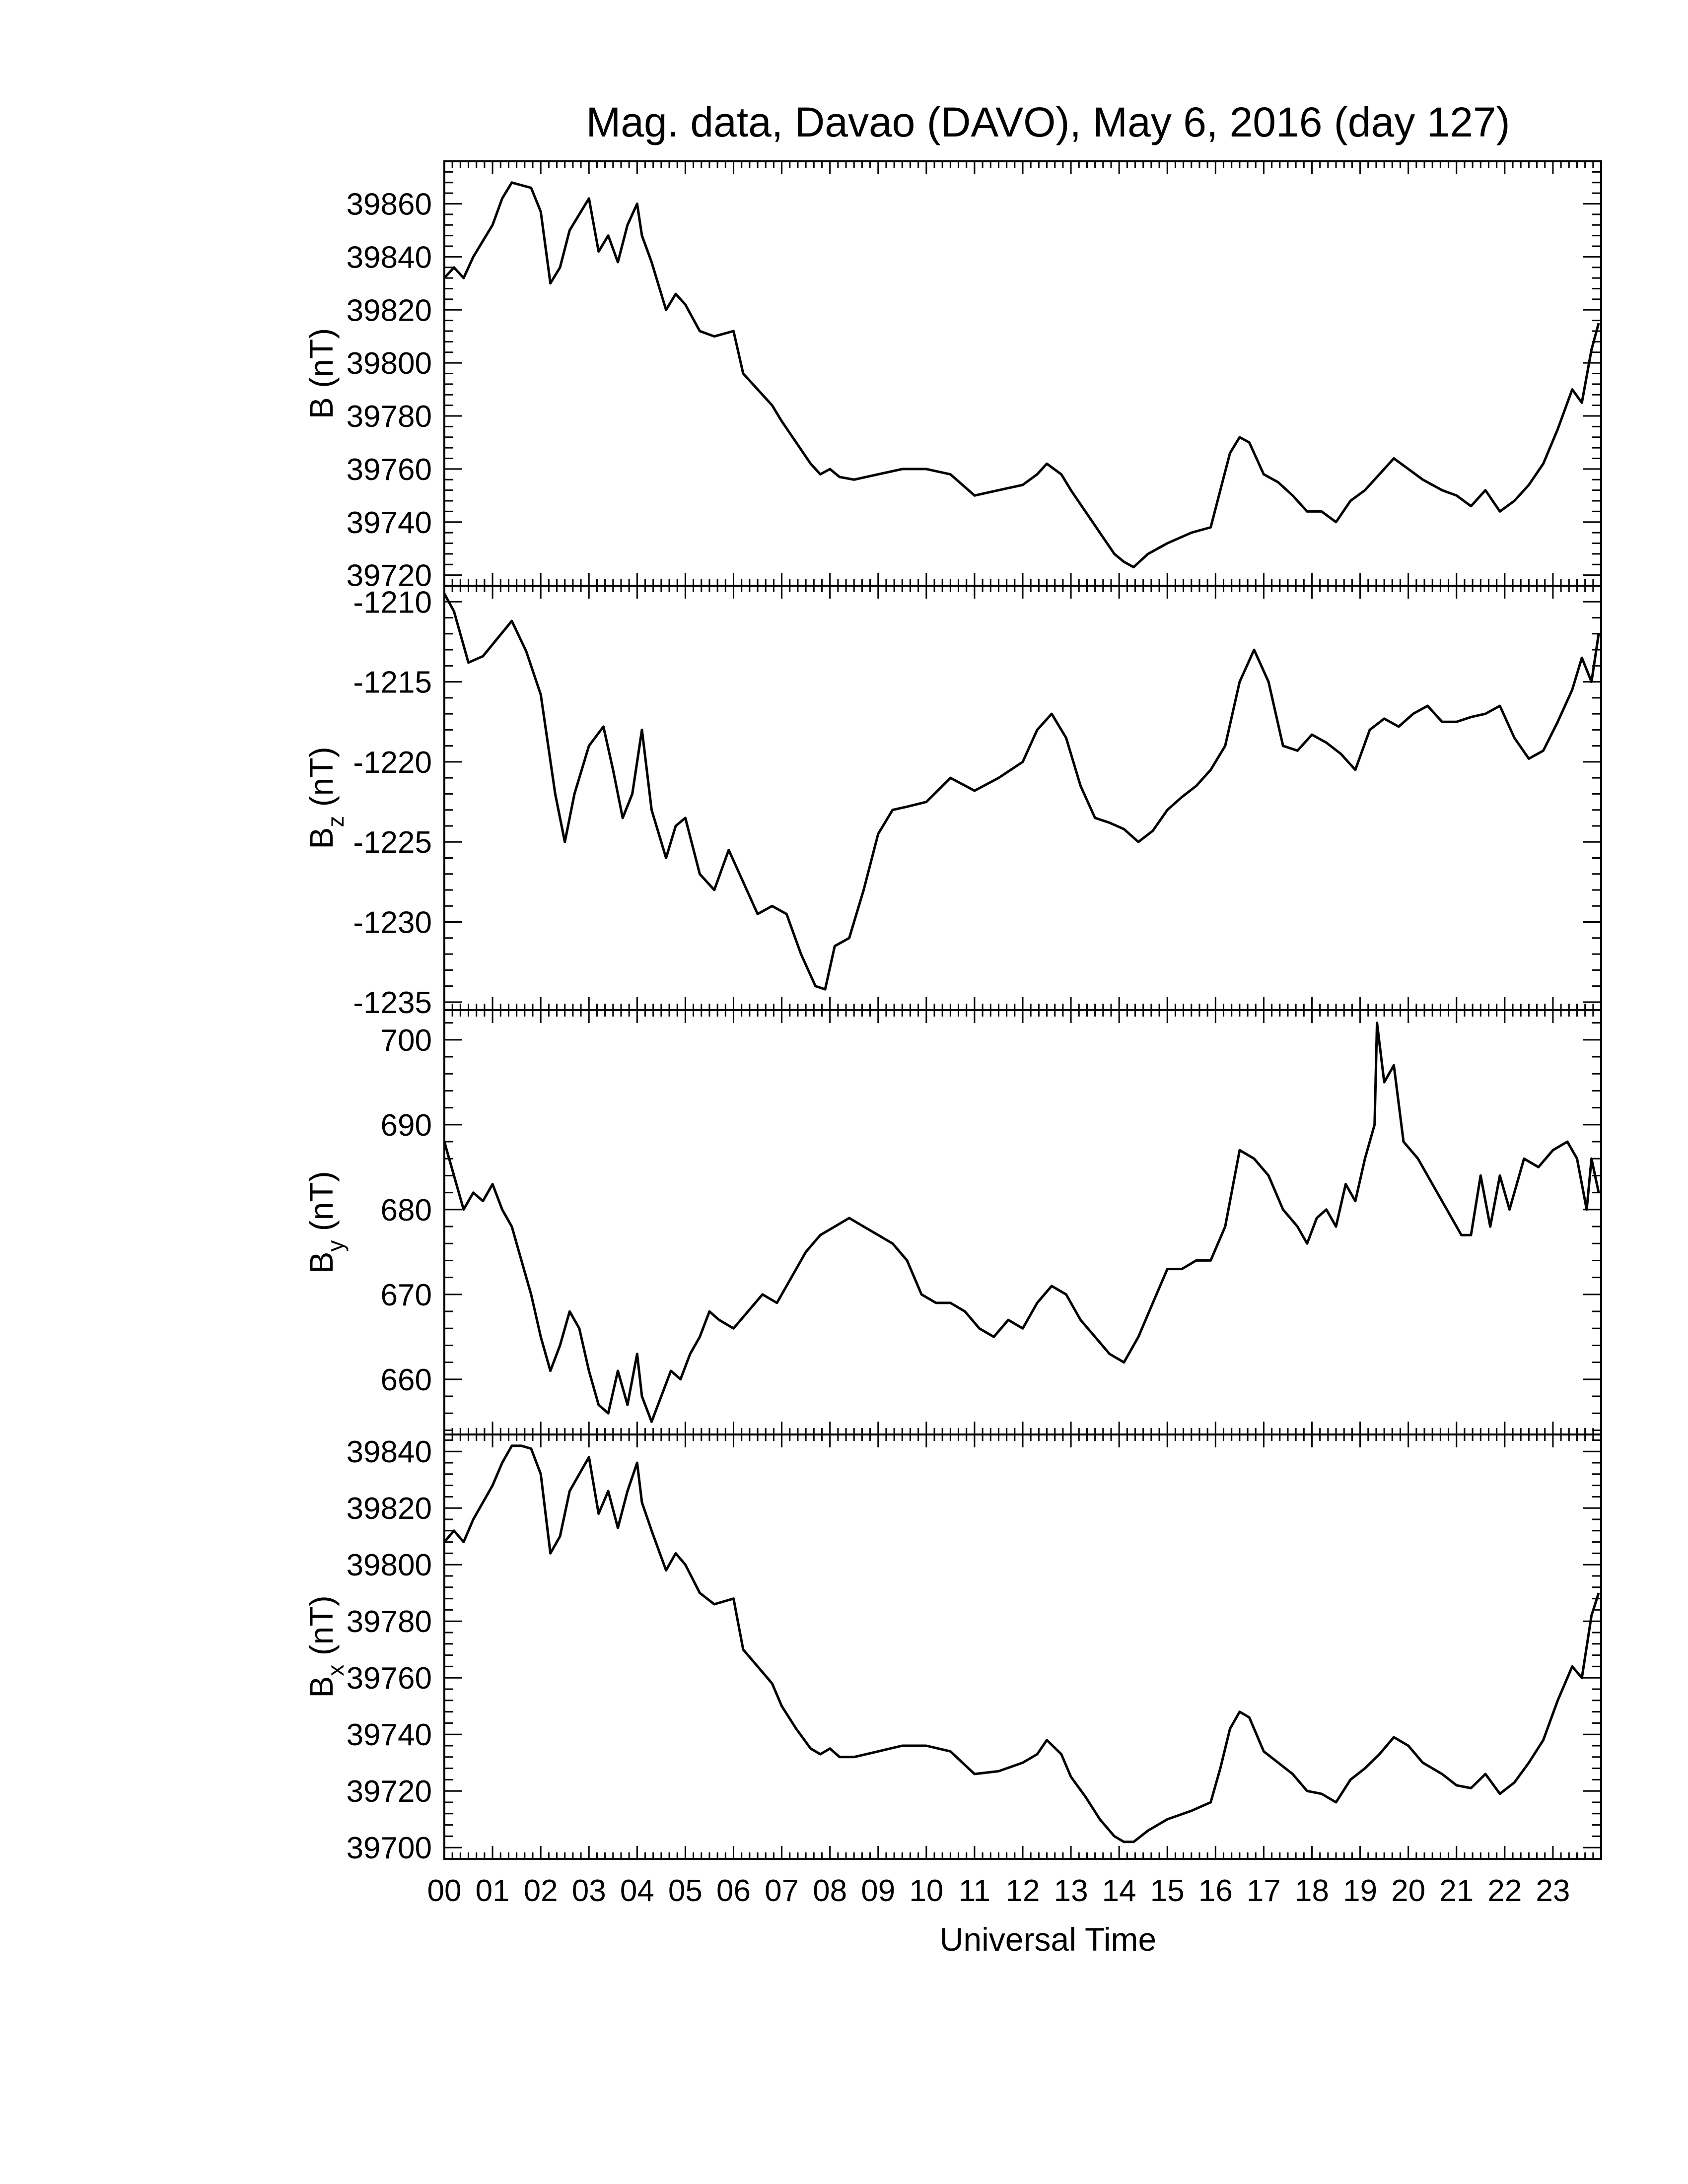  What do you see at coordinates (733, 1891) in the screenshot?
I see `x-tick-label: 06` at bounding box center [733, 1891].